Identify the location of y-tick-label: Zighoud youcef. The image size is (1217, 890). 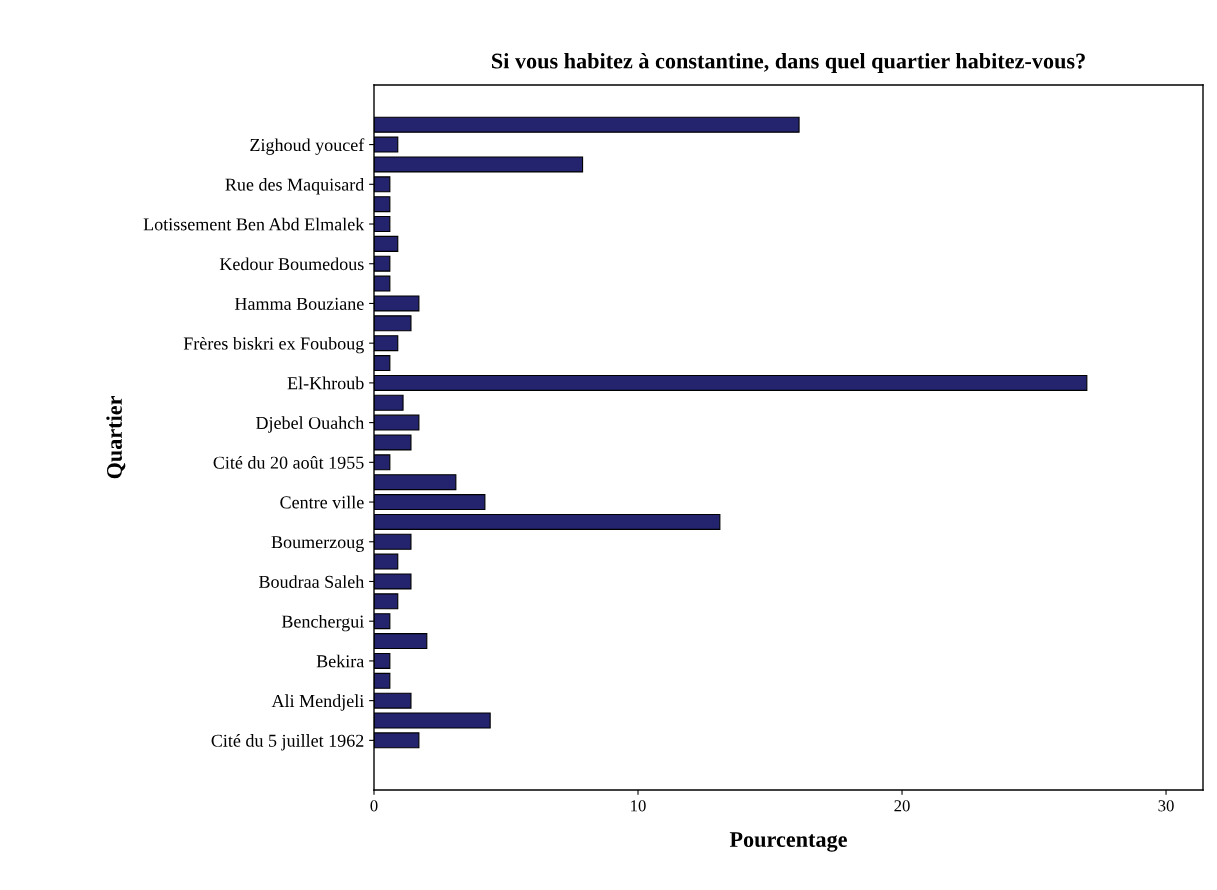
(307, 146).